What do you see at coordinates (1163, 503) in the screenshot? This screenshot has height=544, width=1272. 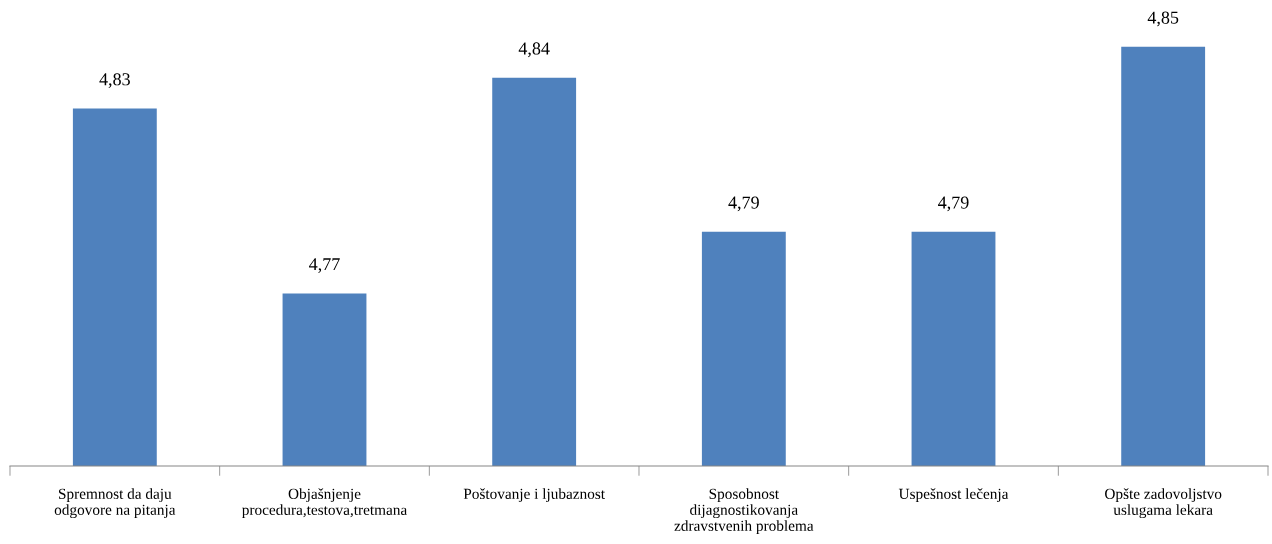 I see `x-tick-label: Opšte zadovoljstvo uslugama lekara` at bounding box center [1163, 503].